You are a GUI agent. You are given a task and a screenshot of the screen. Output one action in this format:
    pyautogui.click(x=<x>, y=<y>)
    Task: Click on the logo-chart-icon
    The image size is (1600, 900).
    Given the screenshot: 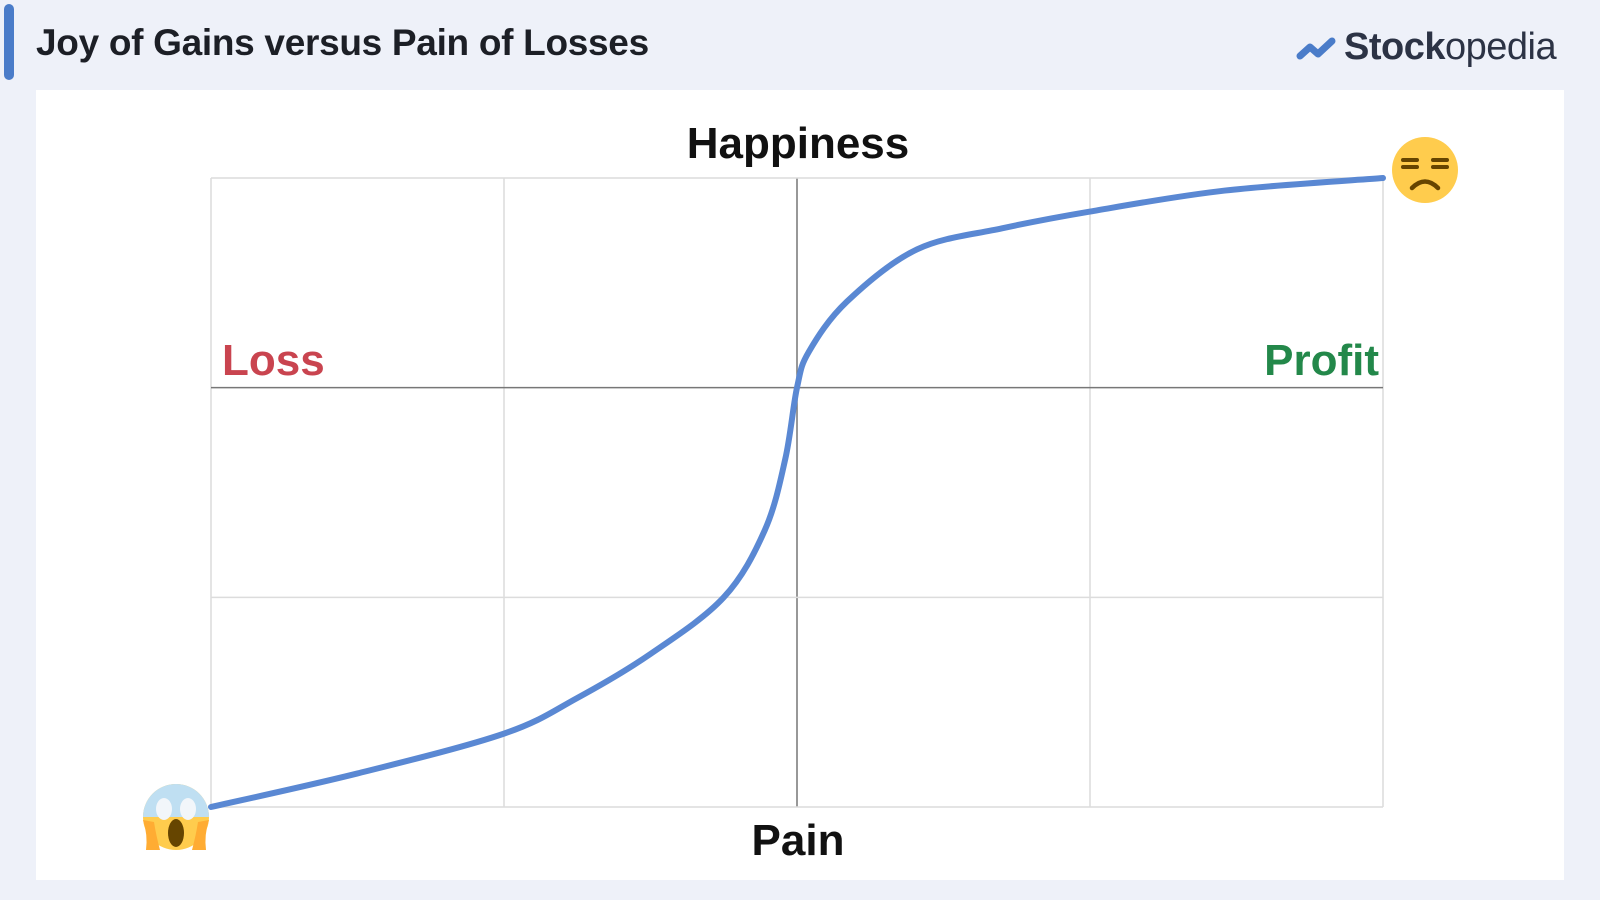 What is the action you would take?
    pyautogui.click(x=1316, y=48)
    